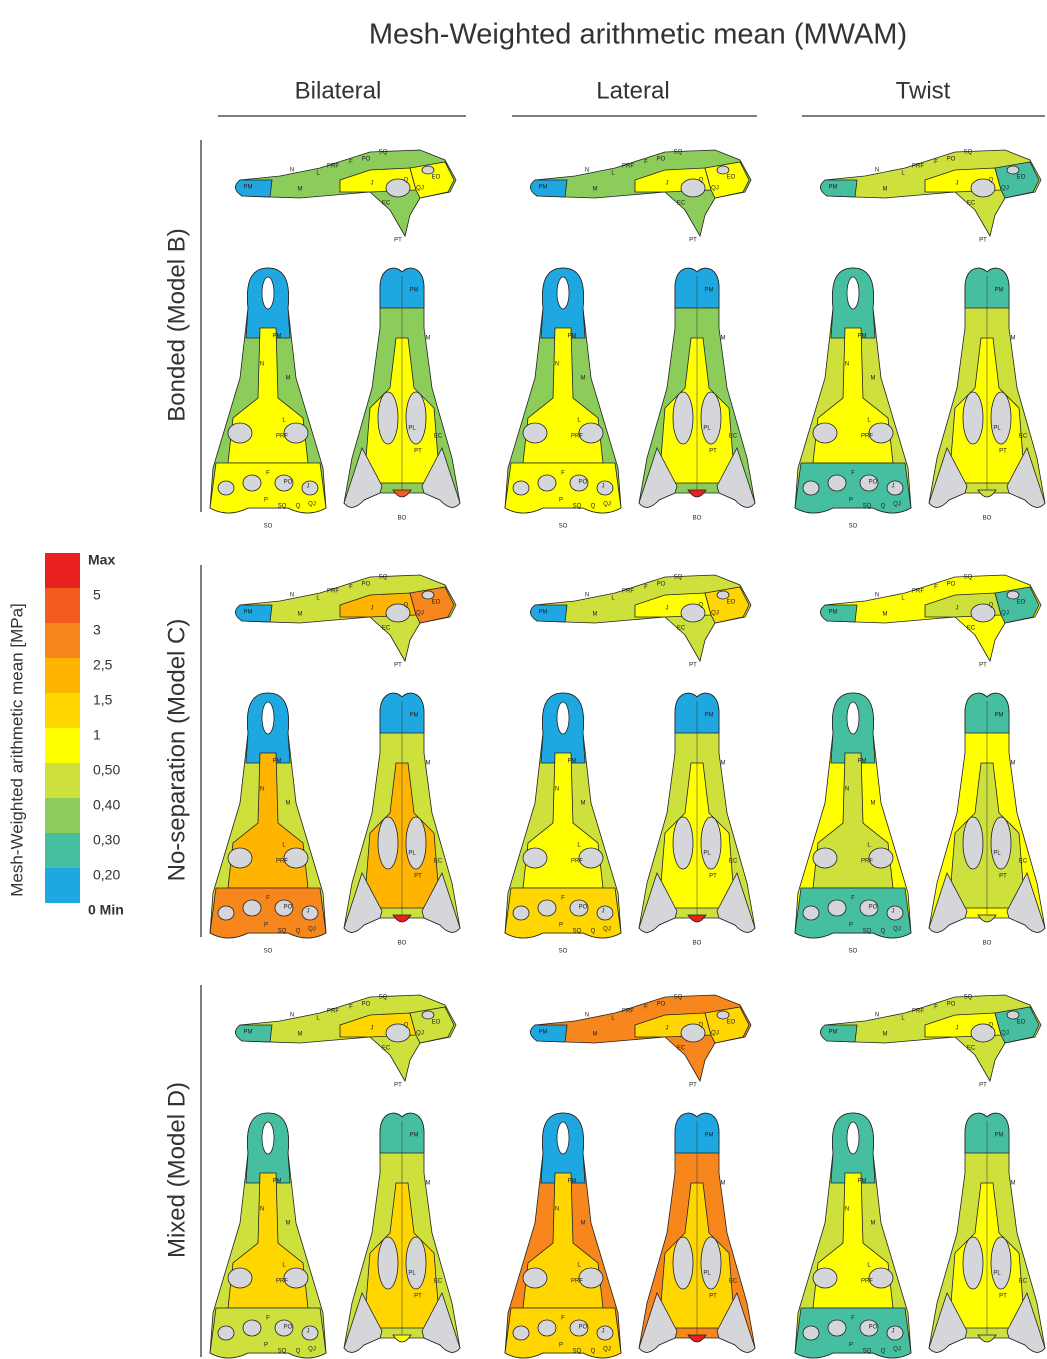 The image size is (1047, 1359). Describe the element at coordinates (106, 805) in the screenshot. I see `legend-label: 0,40` at that location.